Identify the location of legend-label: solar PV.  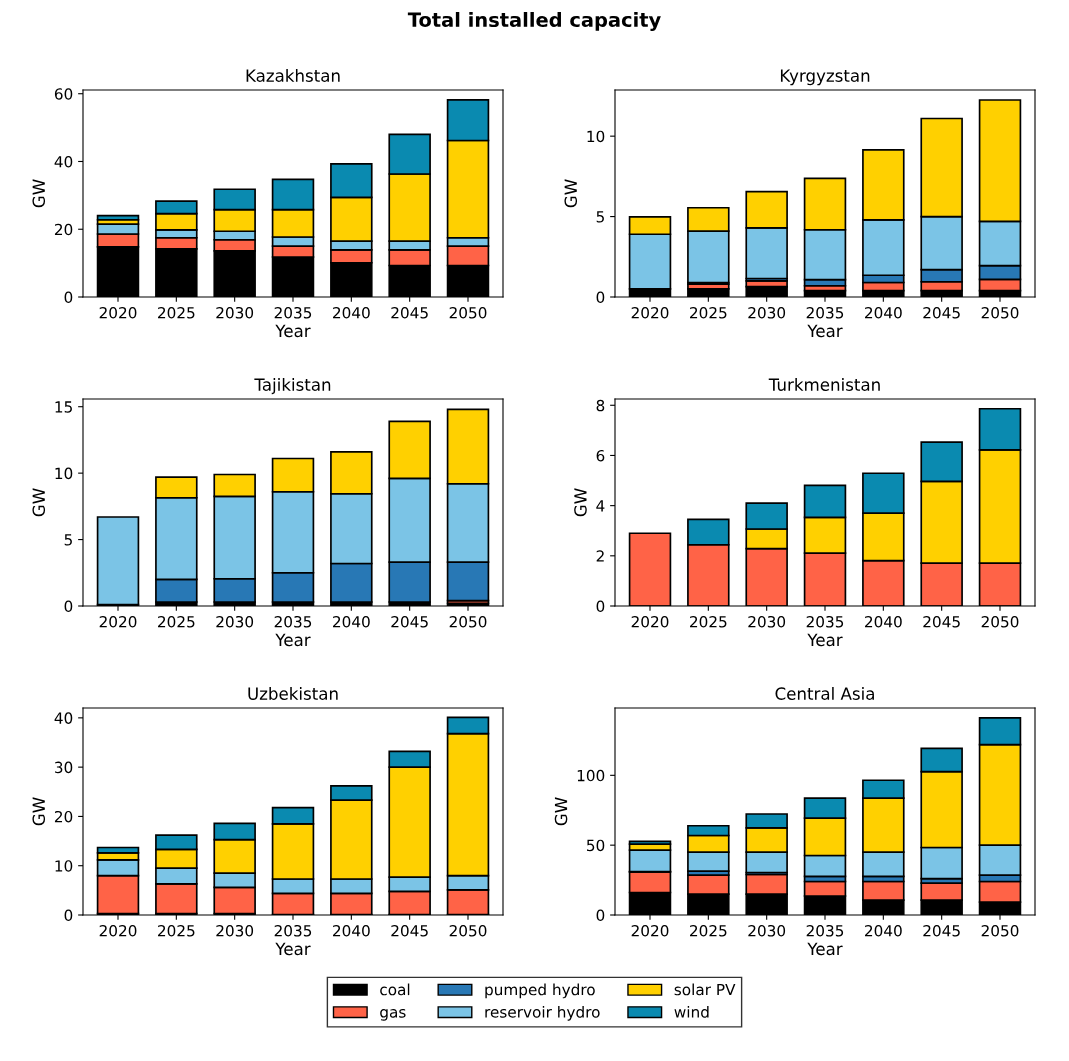
(705, 989).